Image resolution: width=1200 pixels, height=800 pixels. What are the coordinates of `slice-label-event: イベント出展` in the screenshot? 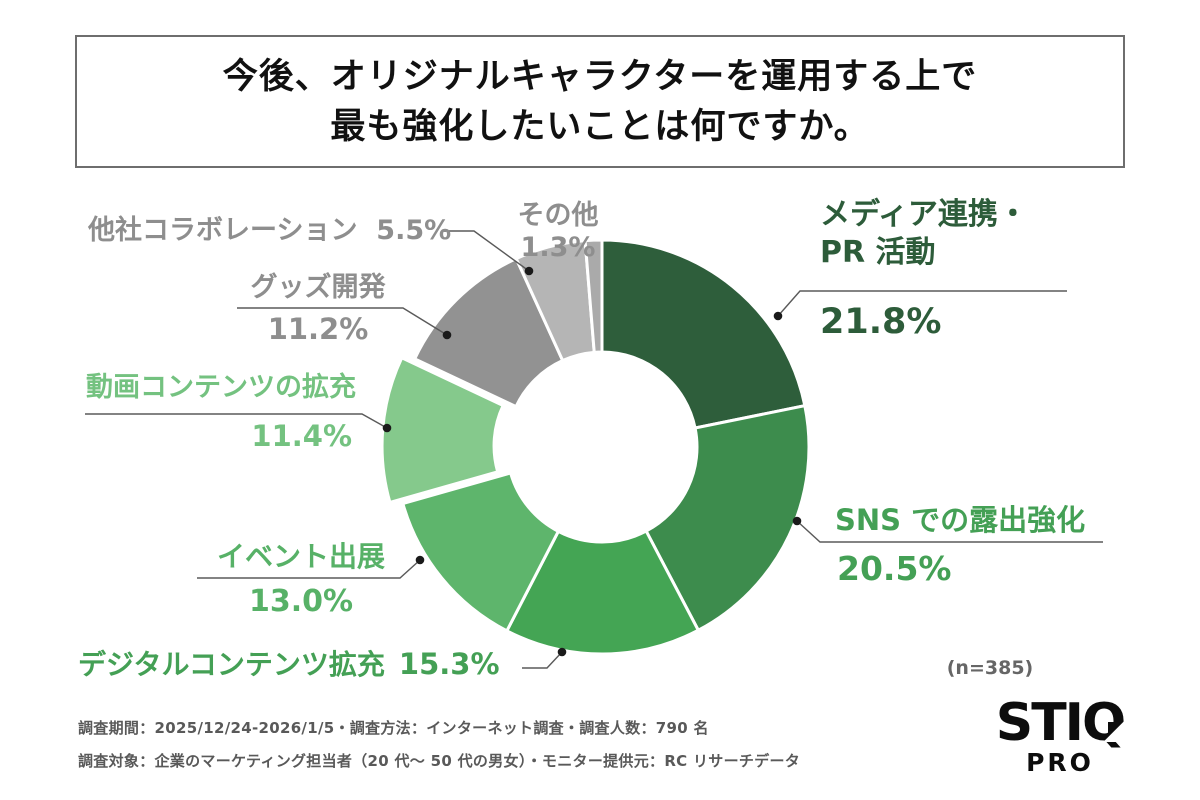 It's located at (300, 556).